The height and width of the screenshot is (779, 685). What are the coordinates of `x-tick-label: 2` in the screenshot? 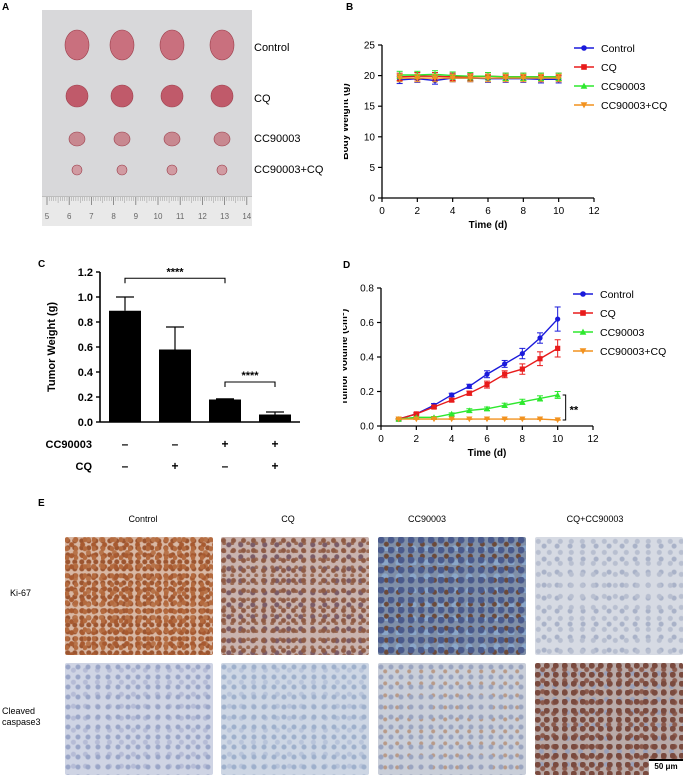 It's located at (417, 439).